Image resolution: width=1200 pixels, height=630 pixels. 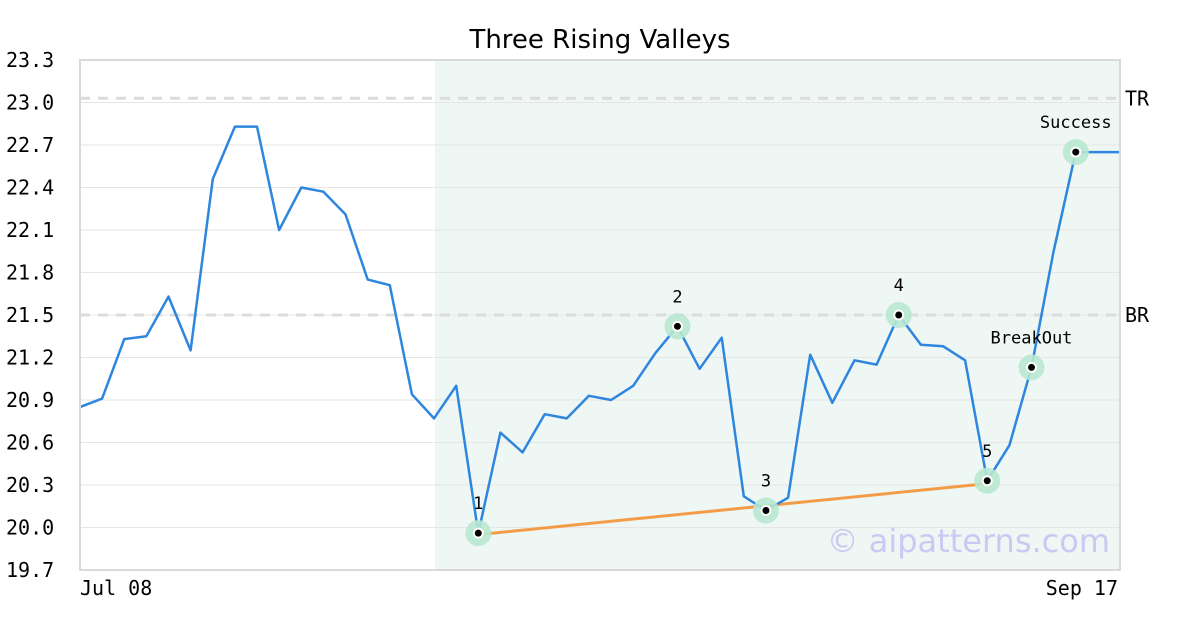 I want to click on reference-line-label: BR, so click(x=1137, y=315).